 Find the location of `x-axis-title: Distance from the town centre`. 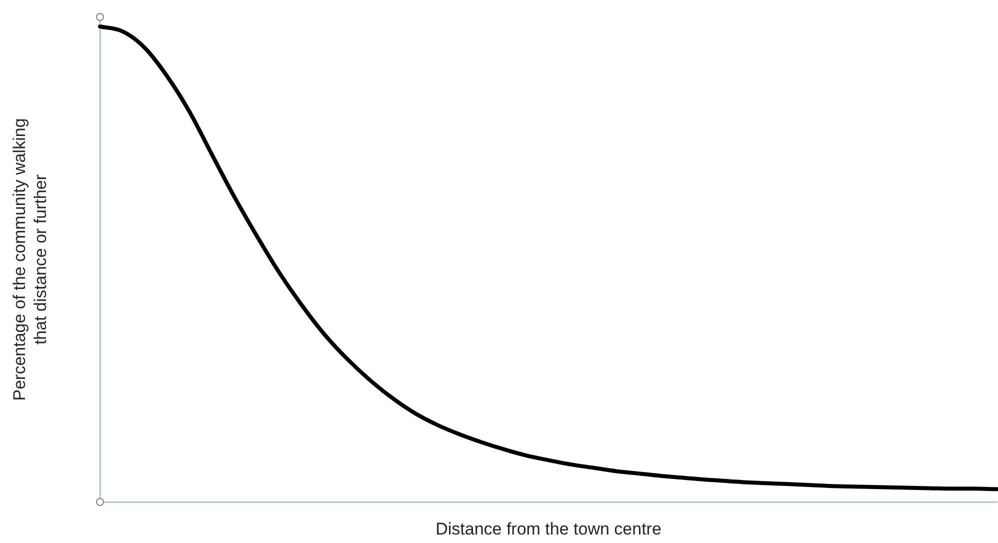

x-axis-title: Distance from the town centre is located at coordinates (549, 528).